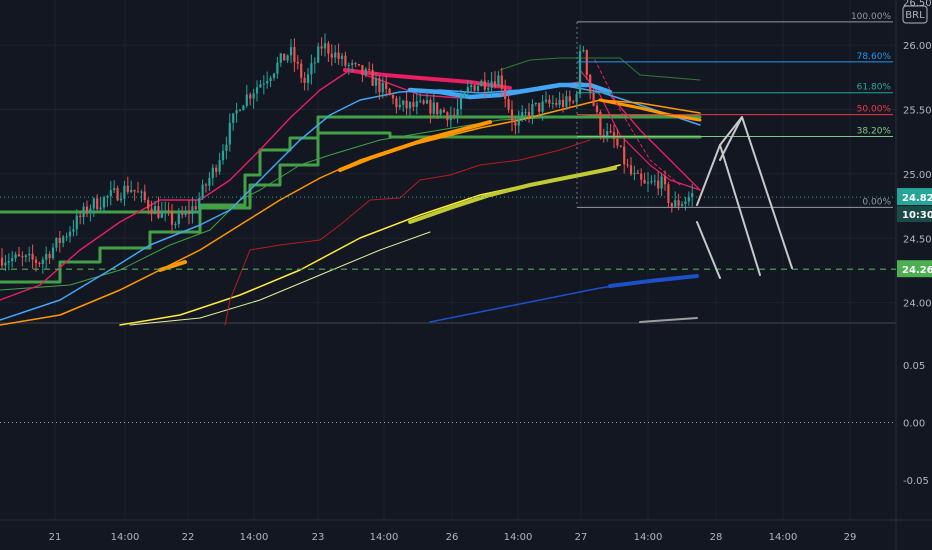 The image size is (932, 550). I want to click on time-tick-1: 14:00, so click(125, 537).